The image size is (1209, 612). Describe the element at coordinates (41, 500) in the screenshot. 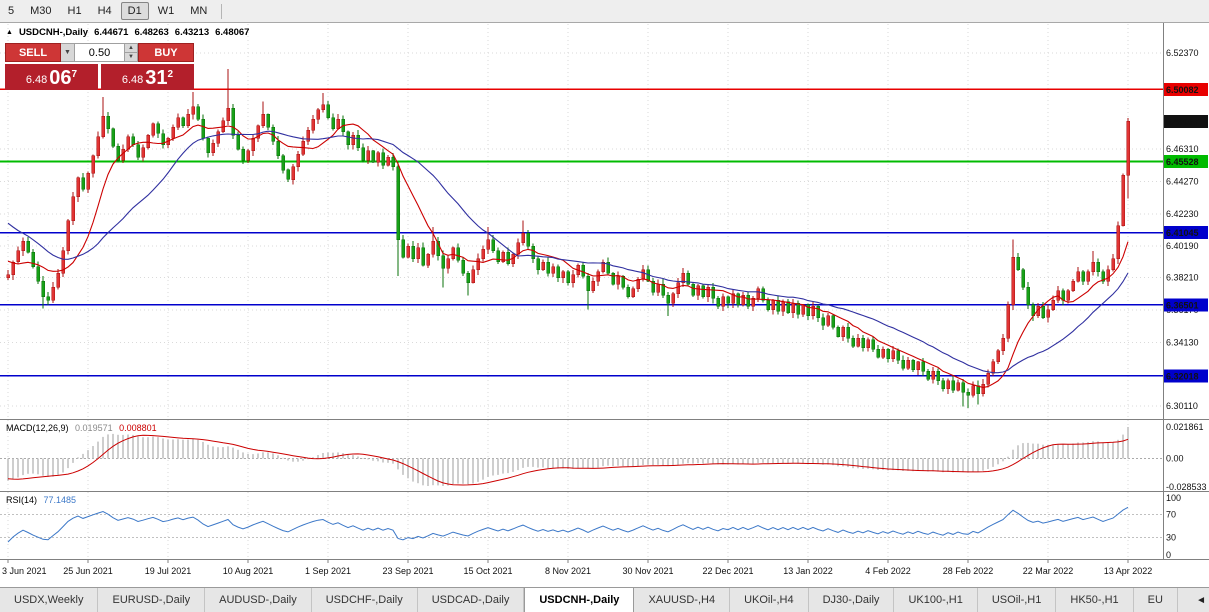

I see `rsi-indicator-label: RSI(14) 77.1485` at that location.